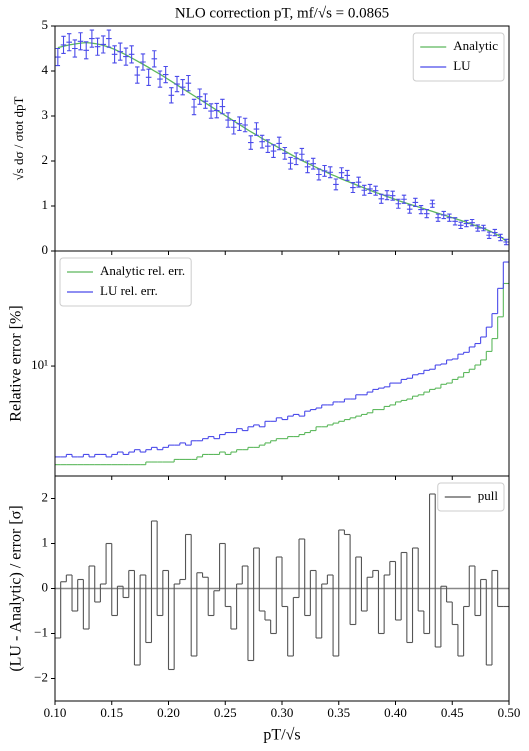  Describe the element at coordinates (282, 712) in the screenshot. I see `x-tick-label: 0.30` at that location.